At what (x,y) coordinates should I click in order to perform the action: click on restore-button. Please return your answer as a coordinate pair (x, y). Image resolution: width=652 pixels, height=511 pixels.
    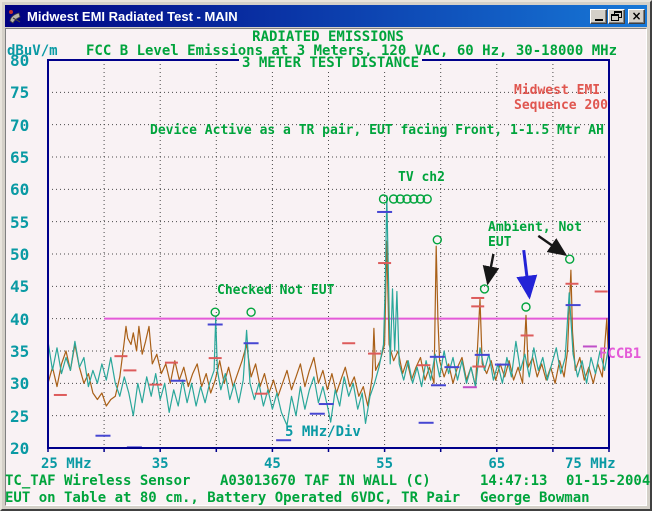
    Looking at the image, I should click on (616, 16).